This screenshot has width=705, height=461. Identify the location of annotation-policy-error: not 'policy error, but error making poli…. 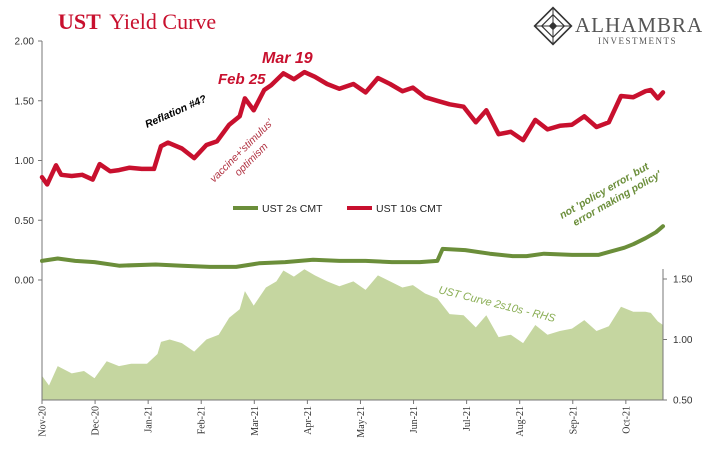
(611, 194).